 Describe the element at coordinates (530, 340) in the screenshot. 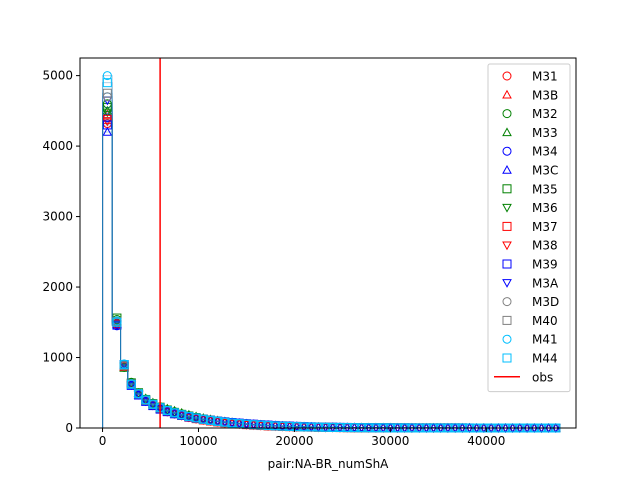

I see `legend-entry-M41: M41` at that location.